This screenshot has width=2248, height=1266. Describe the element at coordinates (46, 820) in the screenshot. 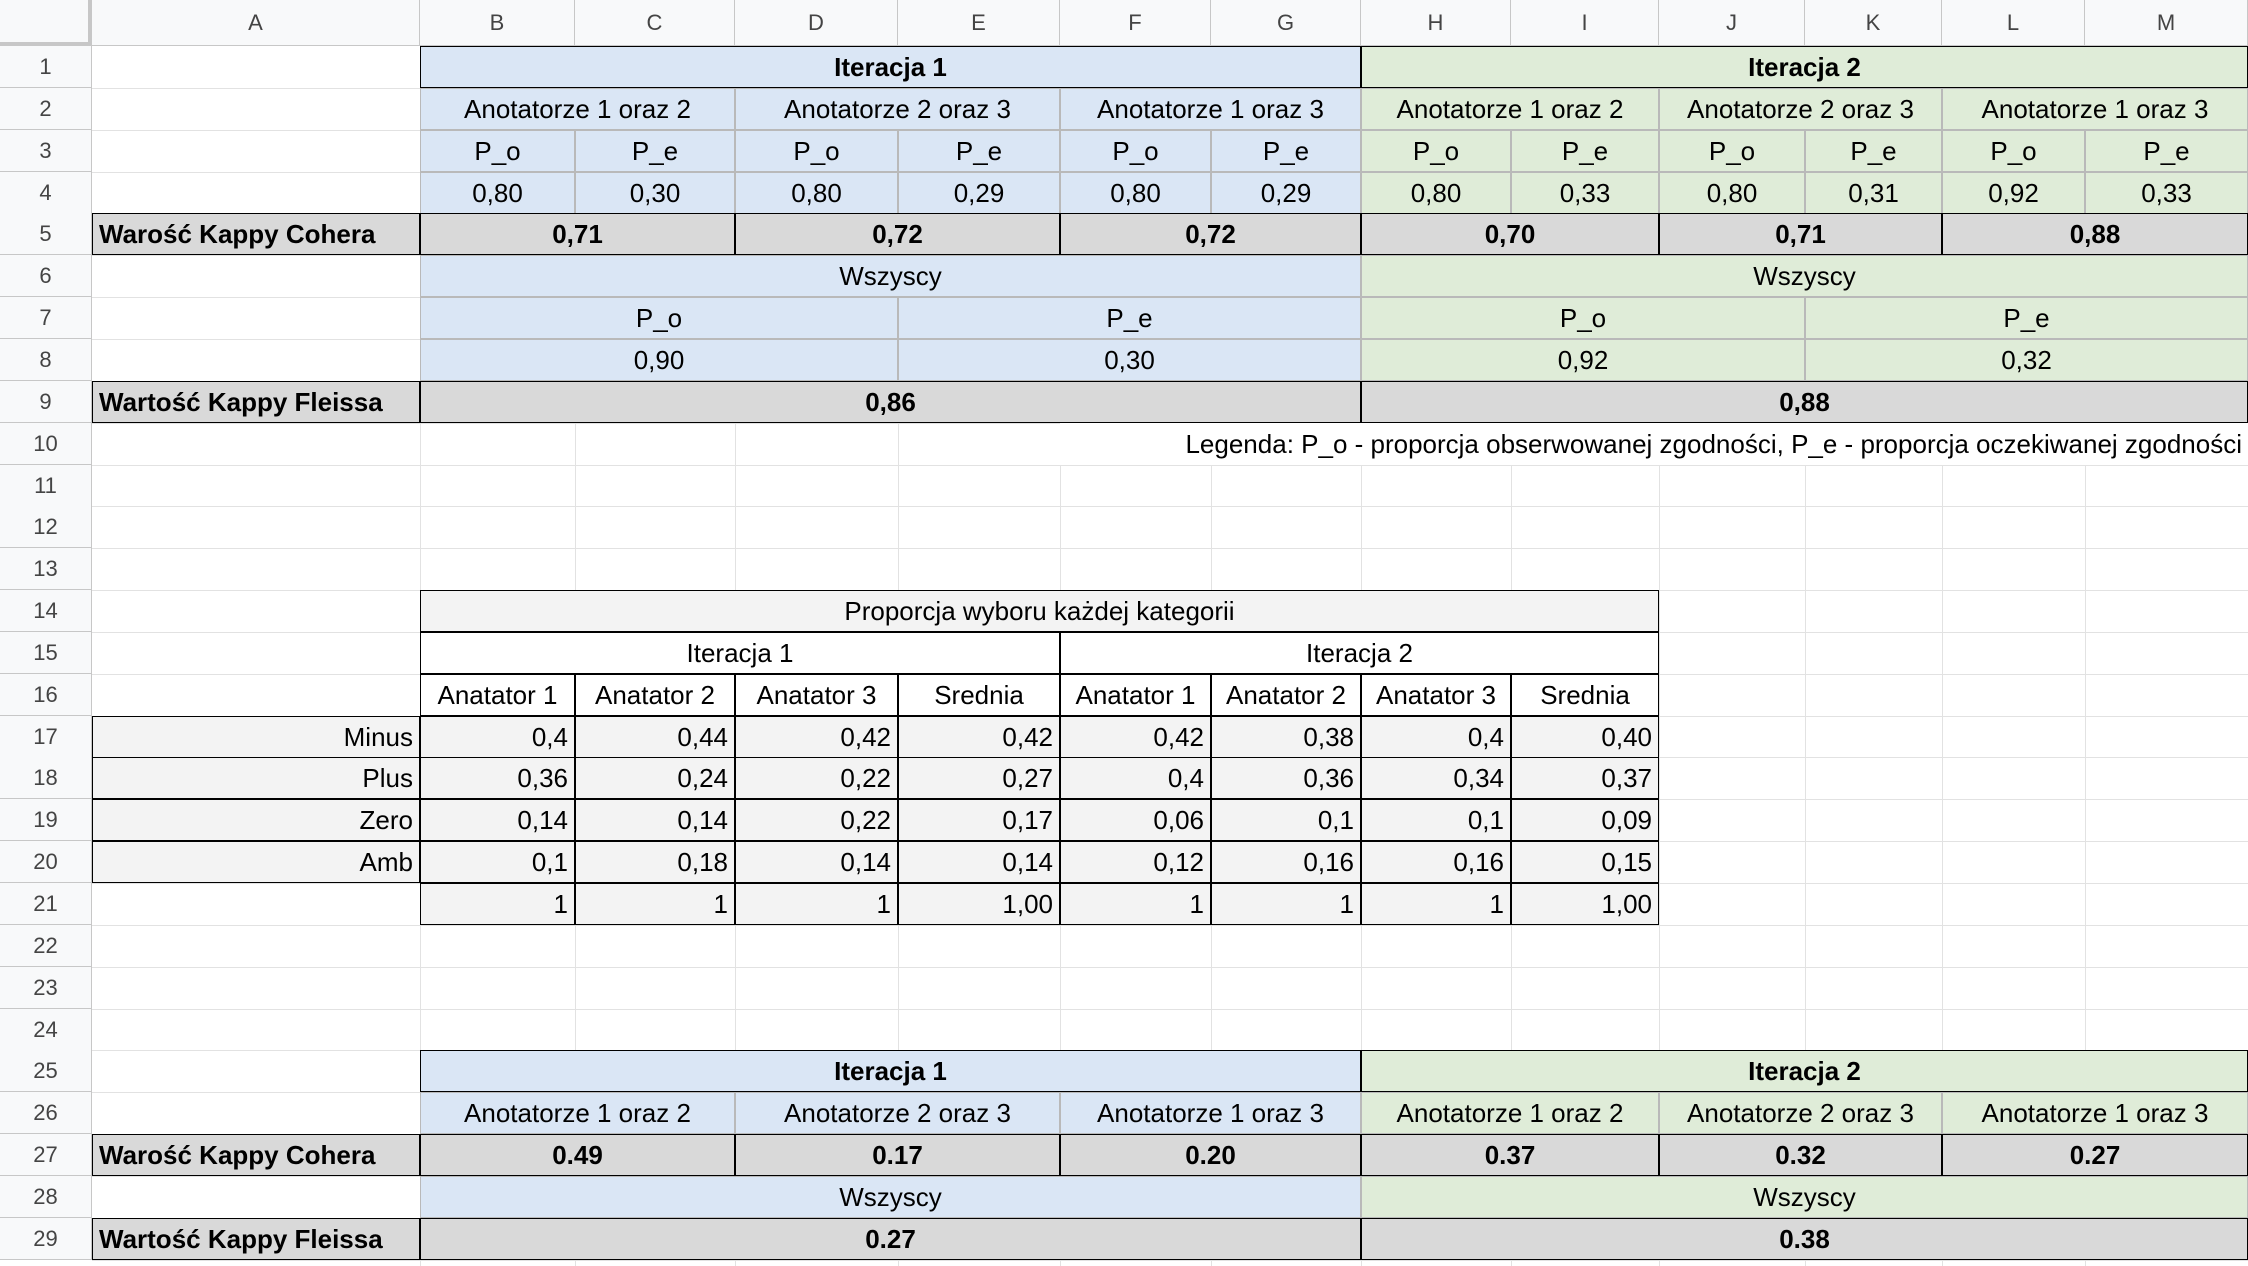

I see `row-header-19: 19` at that location.